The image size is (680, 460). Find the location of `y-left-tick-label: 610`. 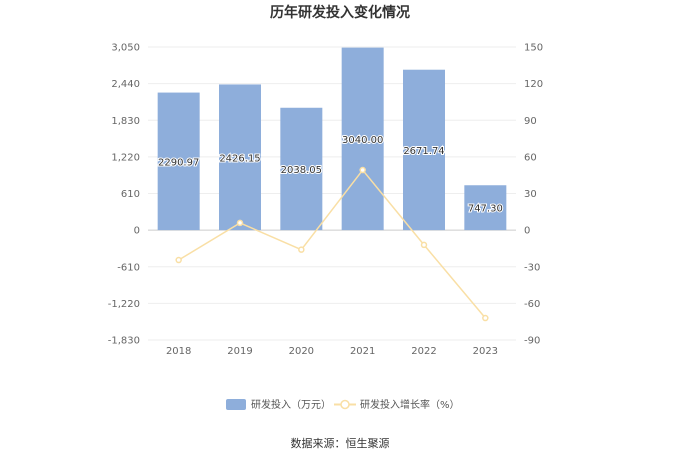

y-left-tick-label: 610 is located at coordinates (130, 194).